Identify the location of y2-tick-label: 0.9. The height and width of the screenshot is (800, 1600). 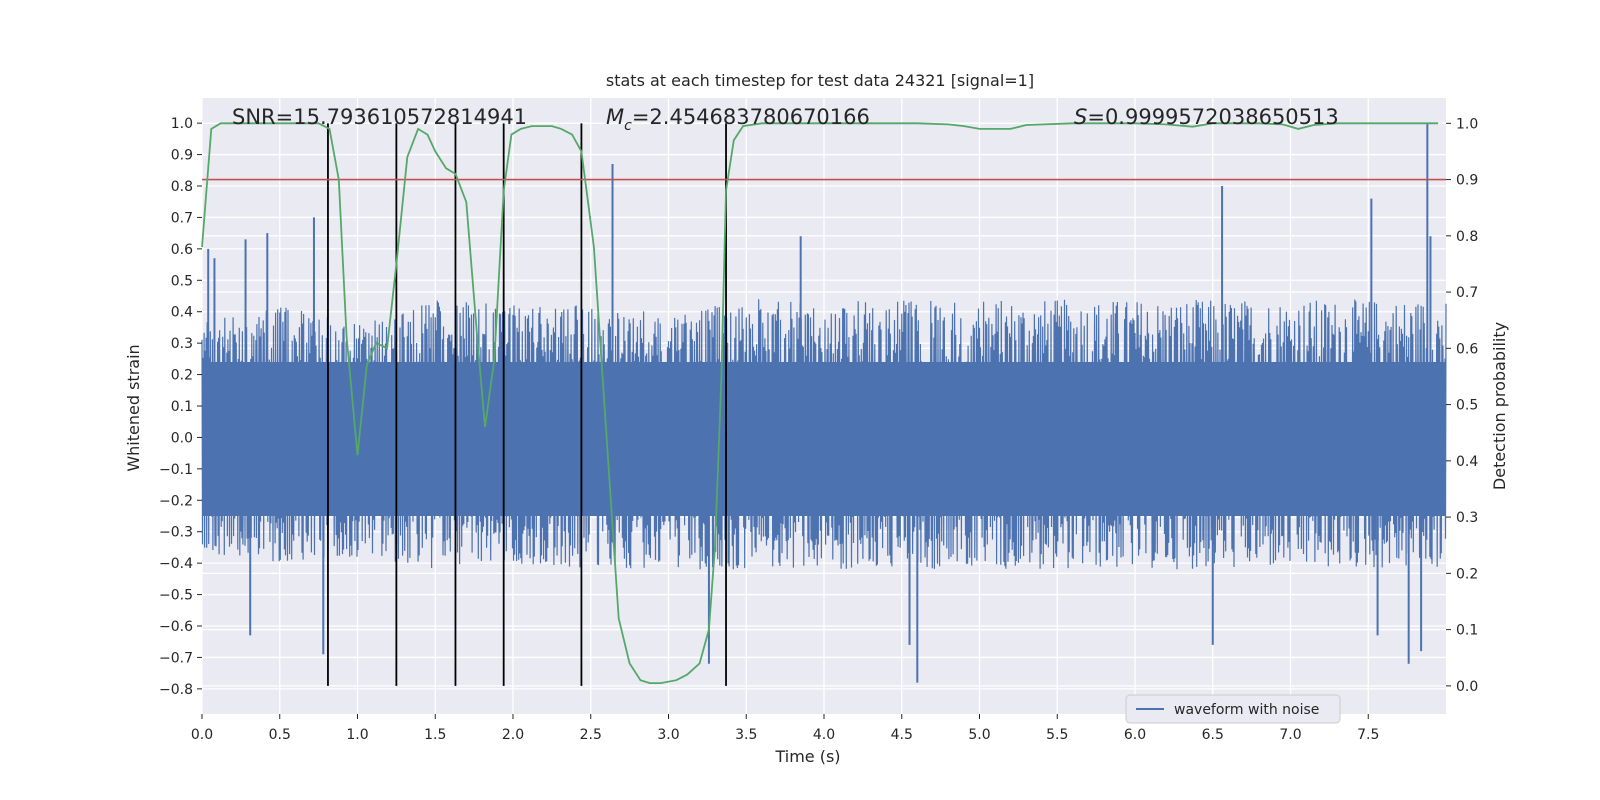
(1467, 181).